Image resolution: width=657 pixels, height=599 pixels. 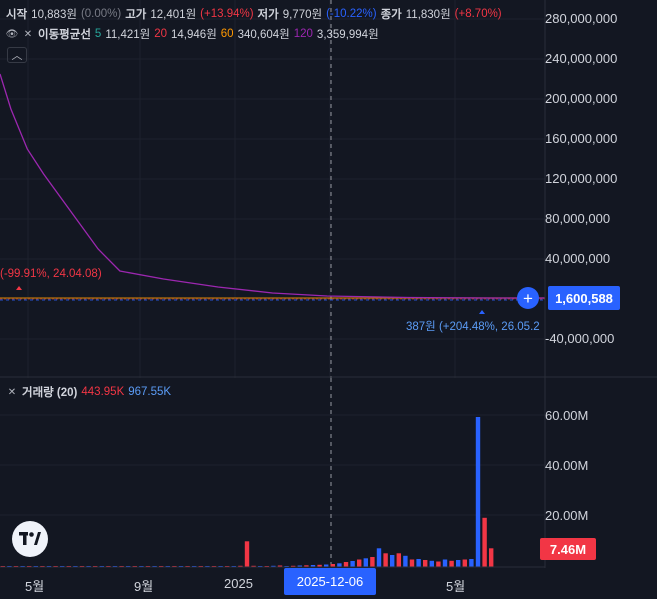 I want to click on low-value: 9,770원, so click(x=302, y=15).